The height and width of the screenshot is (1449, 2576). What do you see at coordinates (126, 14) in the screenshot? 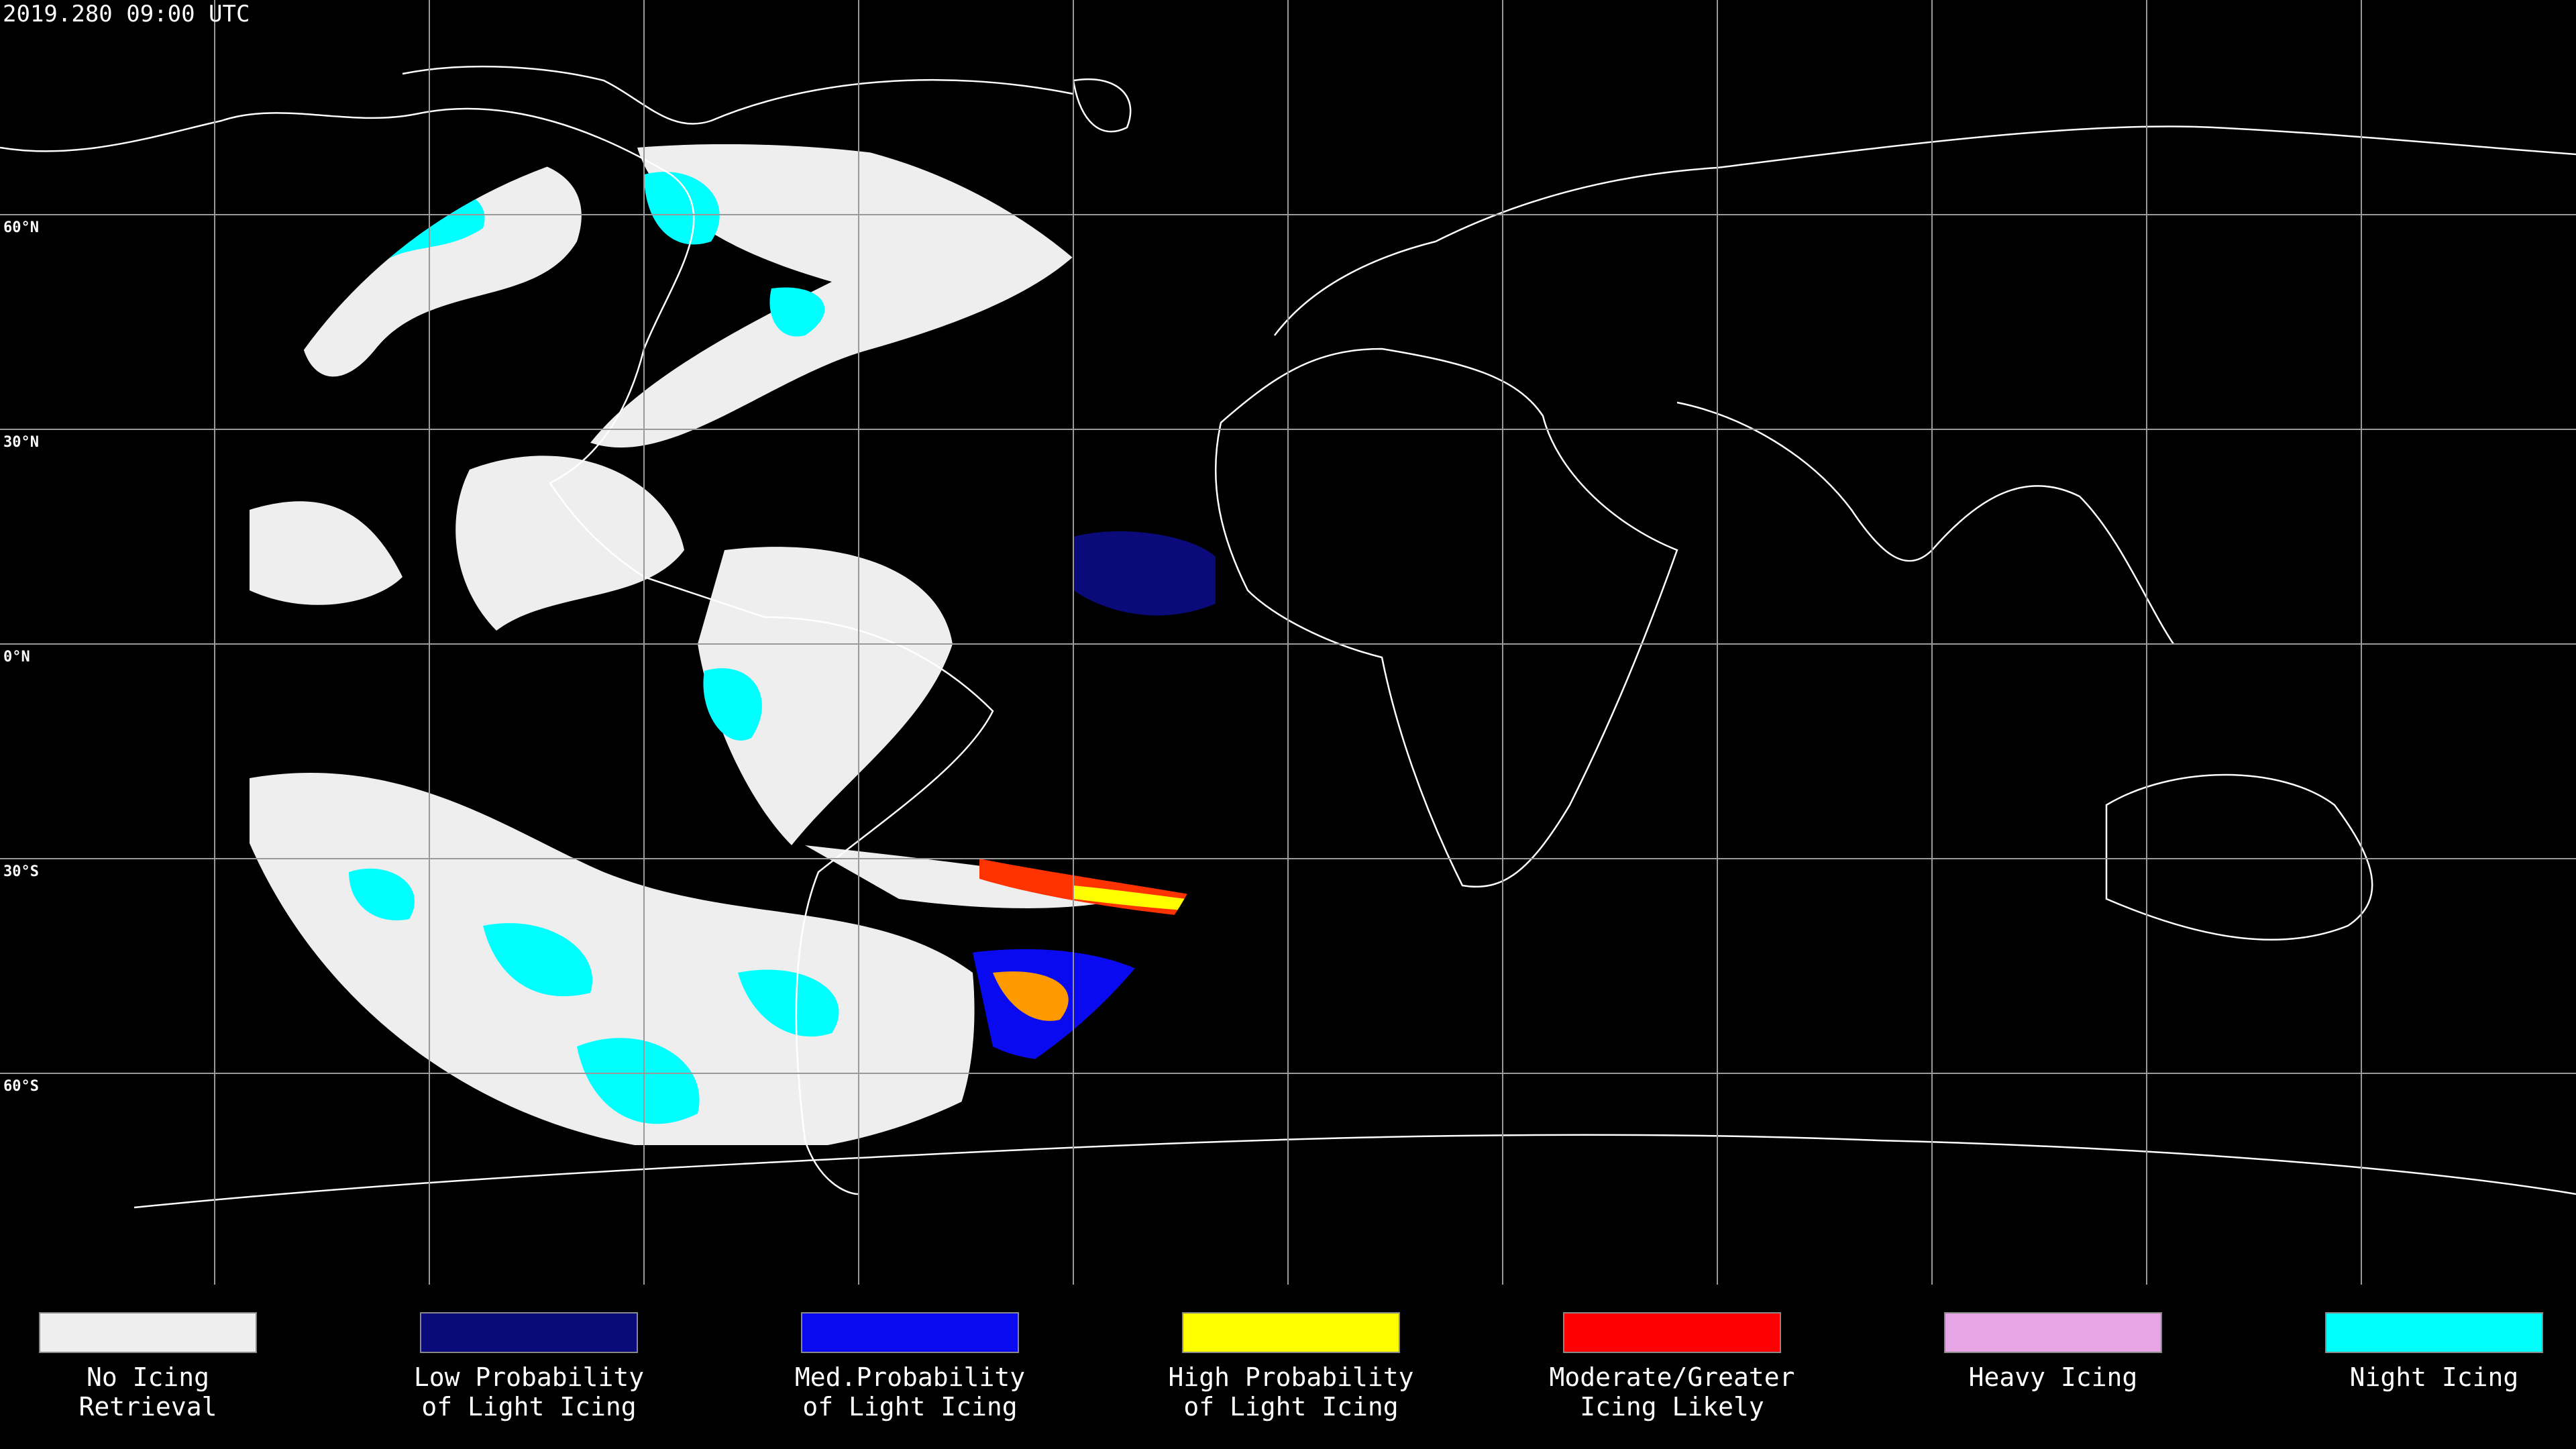
I see `timestamp: 2019.280 09:00 UTC` at bounding box center [126, 14].